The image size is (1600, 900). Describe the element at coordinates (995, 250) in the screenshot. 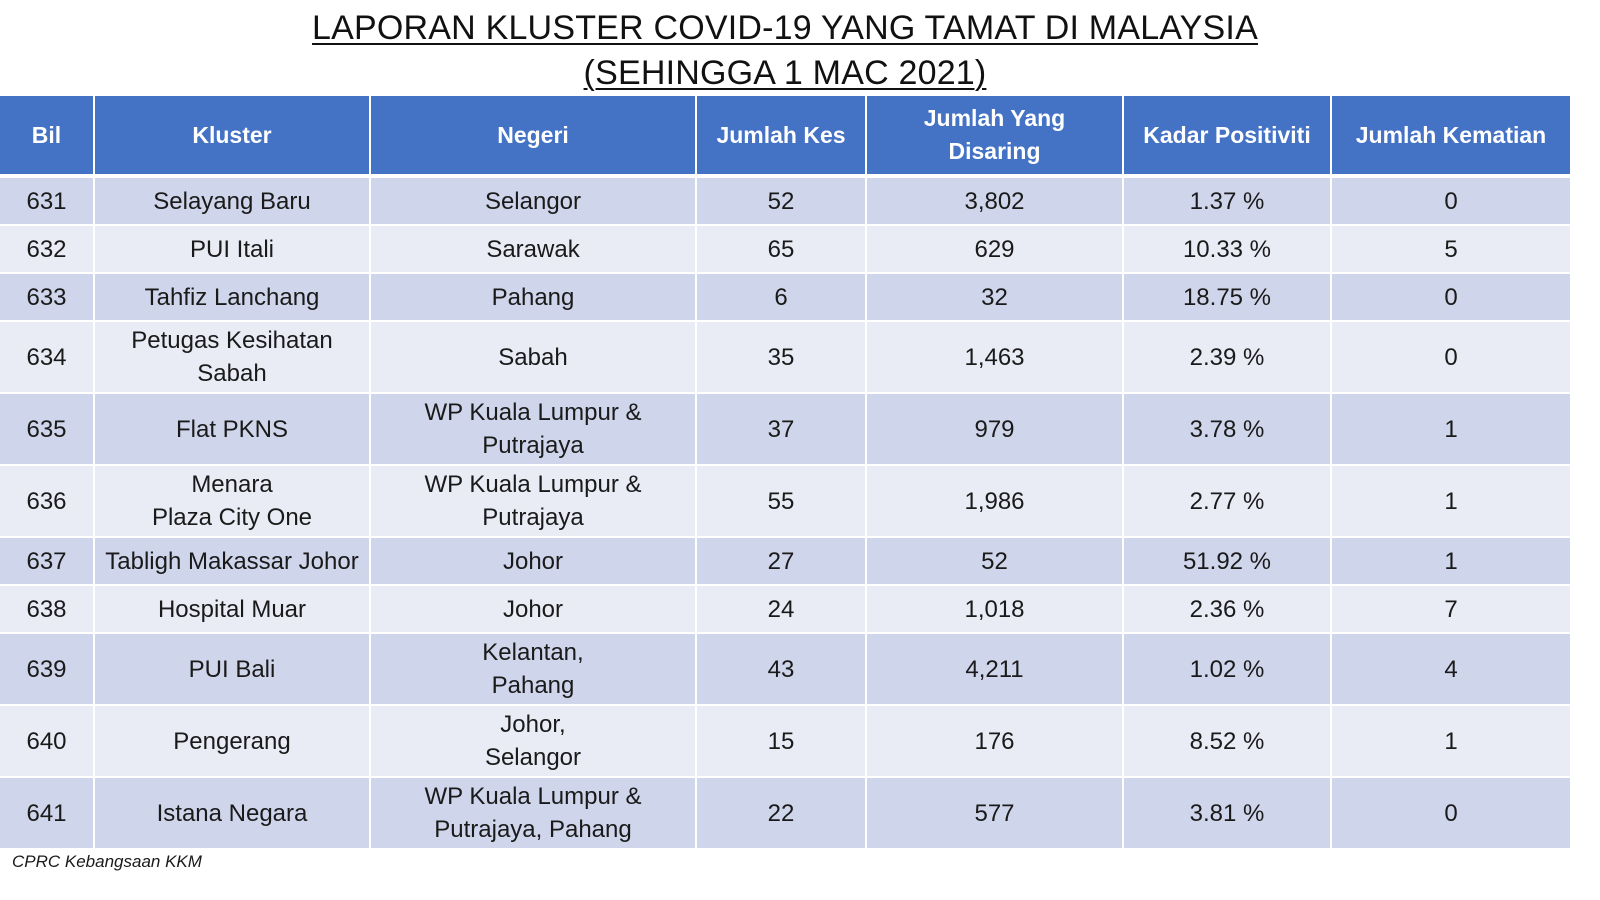

I see `cell-jumlah-disaring: 629` at that location.